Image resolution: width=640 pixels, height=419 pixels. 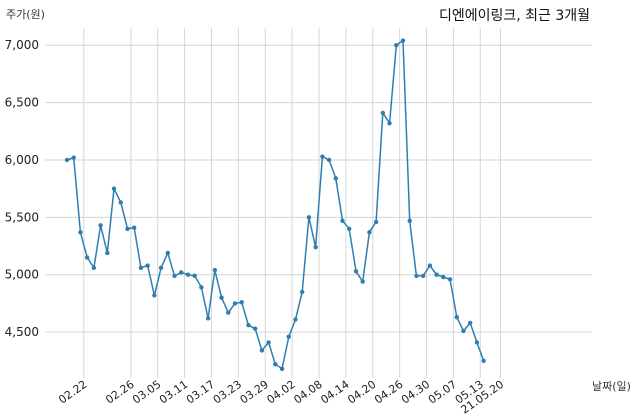 I want to click on x-tick-label: 02.22, so click(x=72, y=392).